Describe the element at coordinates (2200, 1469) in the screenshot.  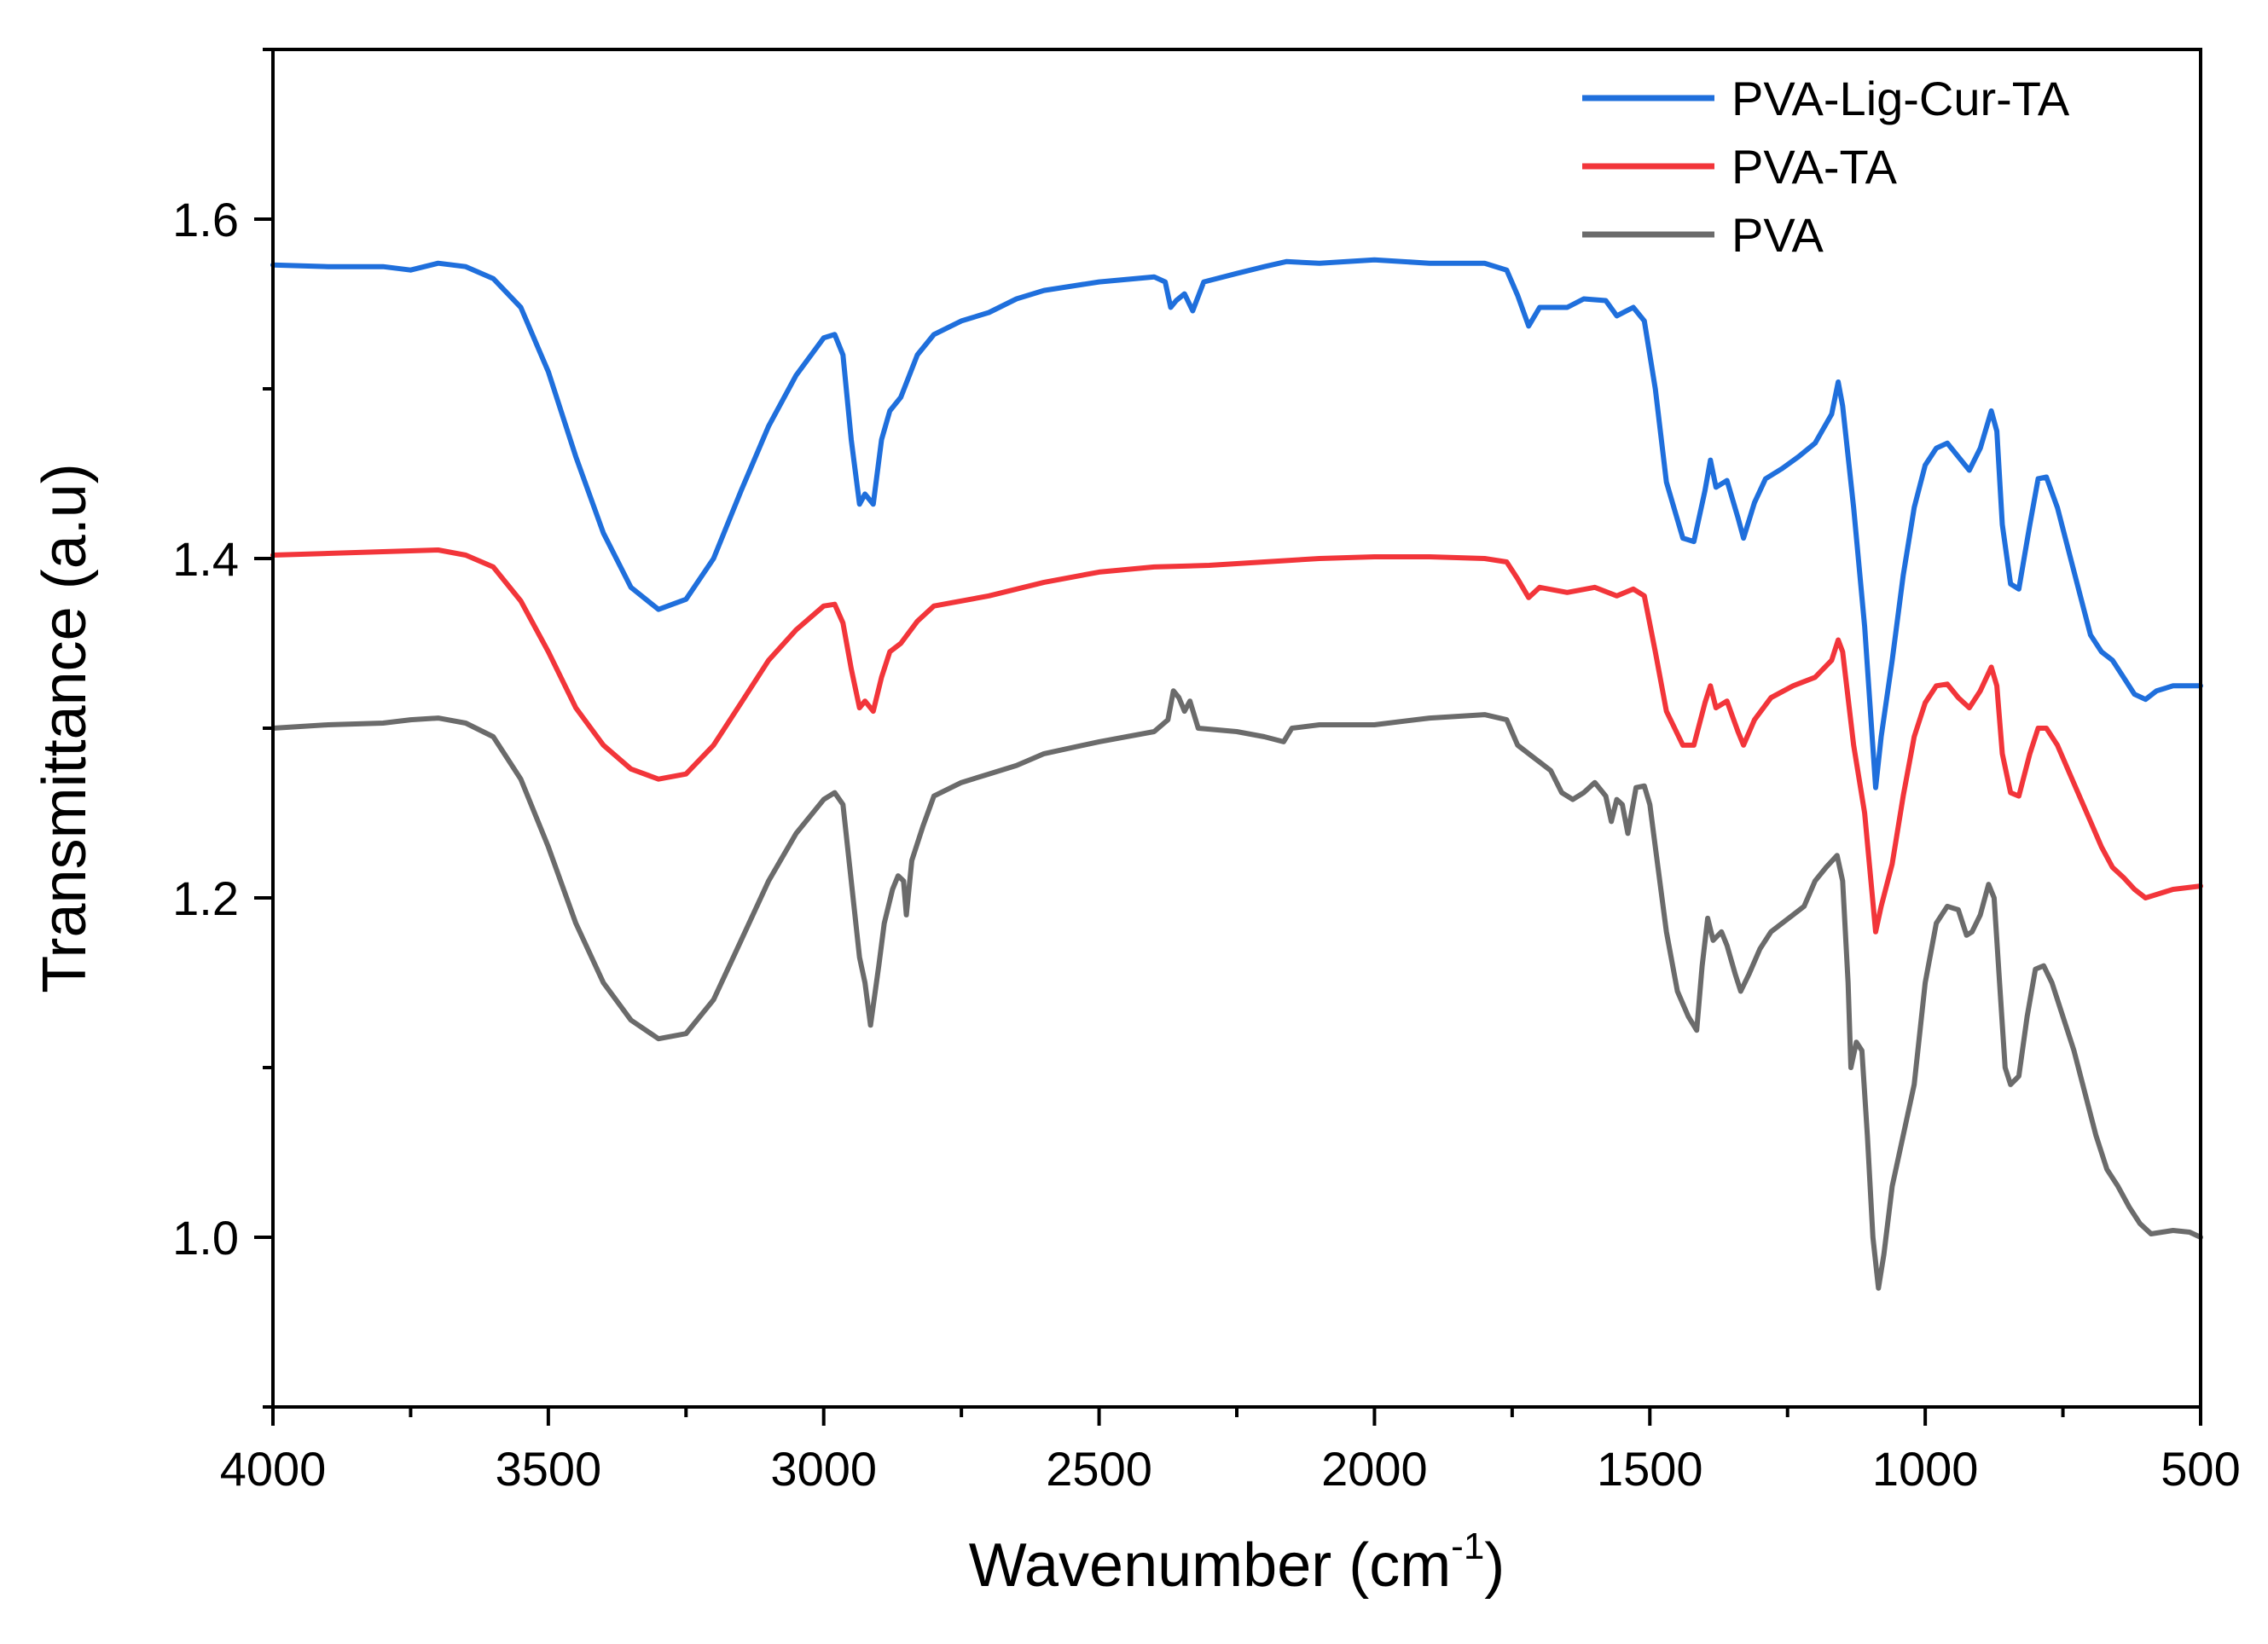
I see `x-tick-label: 500` at that location.